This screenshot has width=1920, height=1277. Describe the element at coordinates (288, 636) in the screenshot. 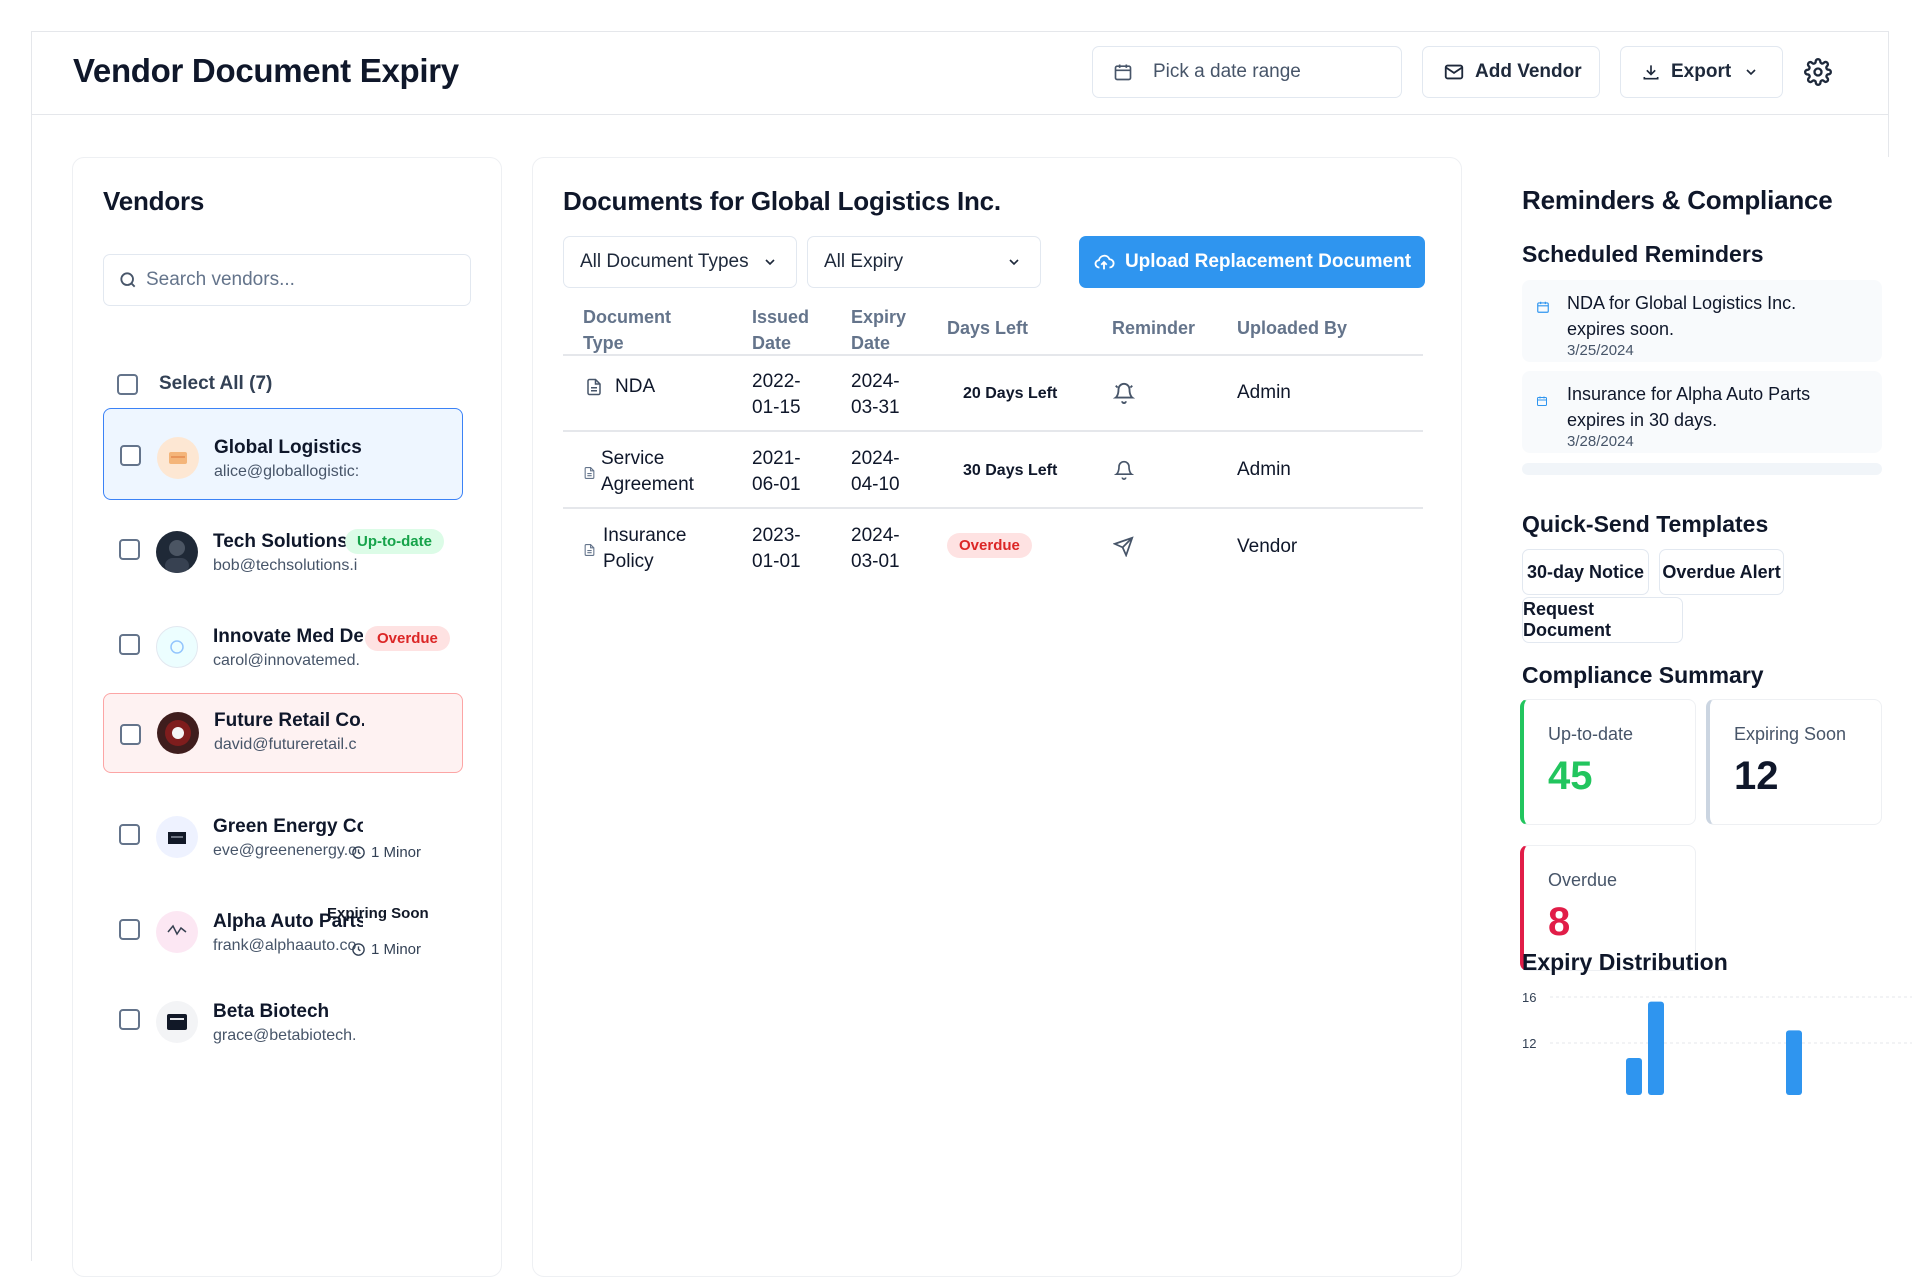

I see `vendor-name: Innovate Med De’` at that location.